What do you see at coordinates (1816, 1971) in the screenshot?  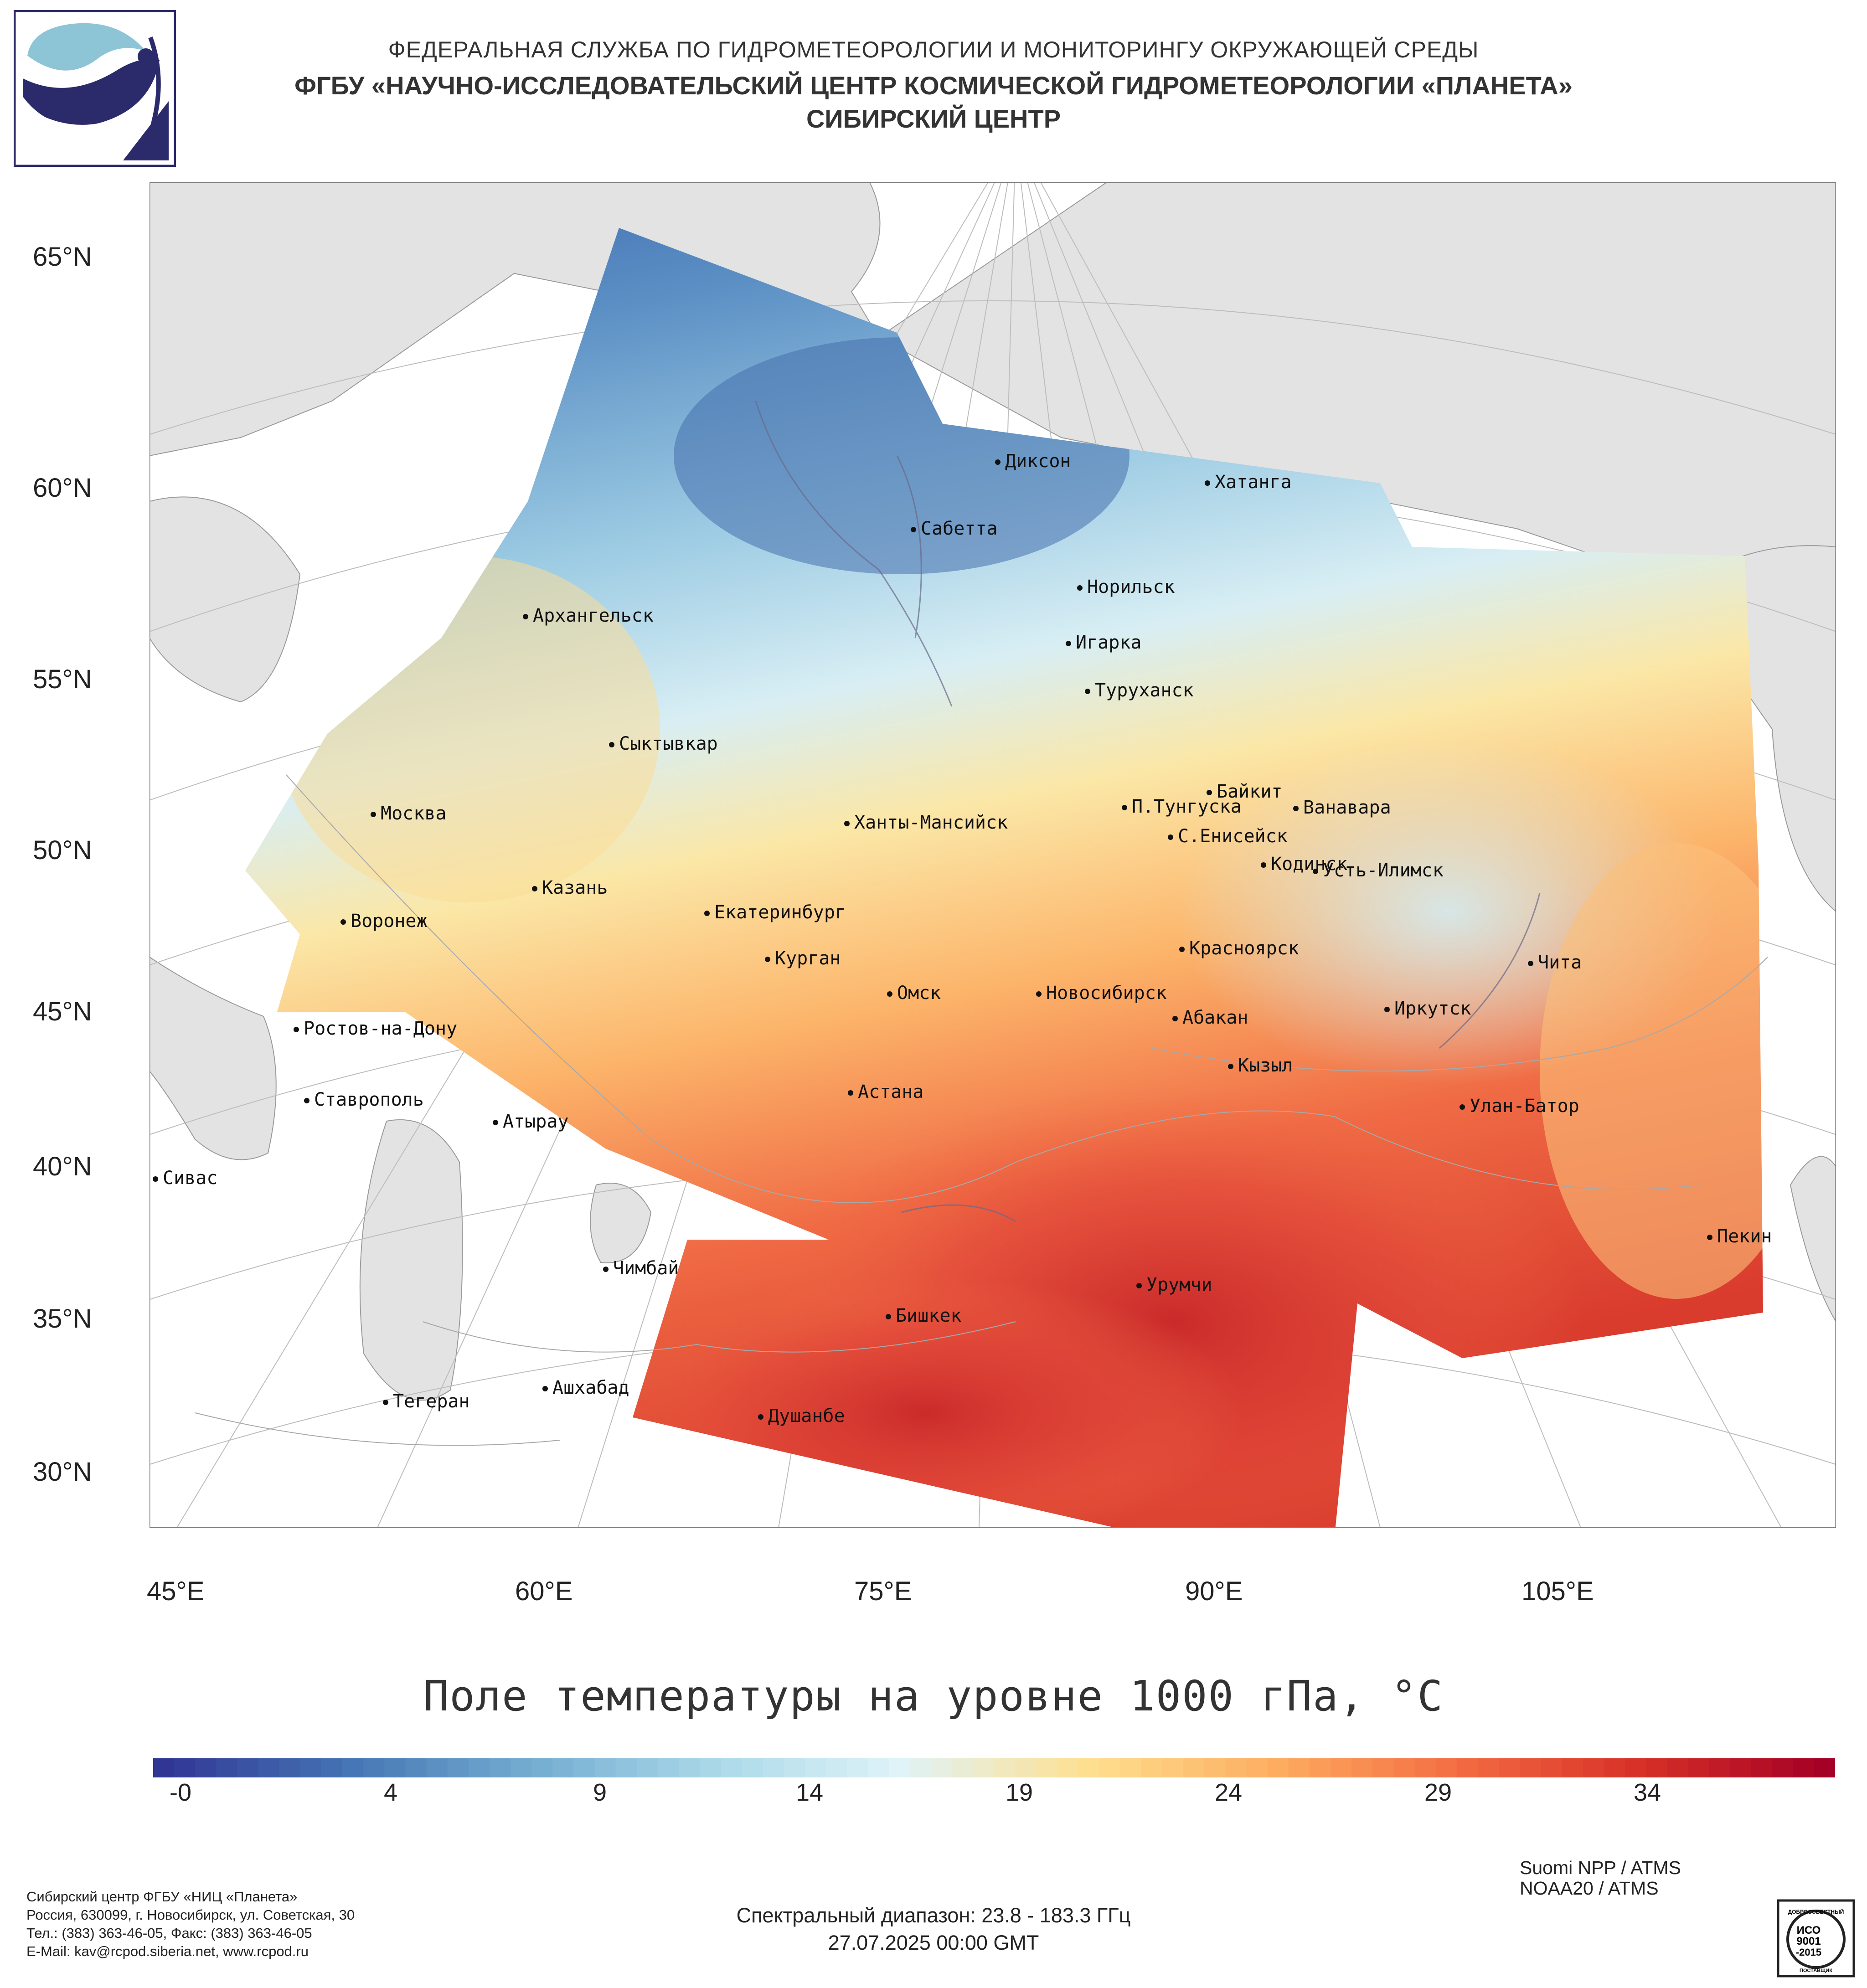 I see `svg-text: ПОСТАВЩИК` at bounding box center [1816, 1971].